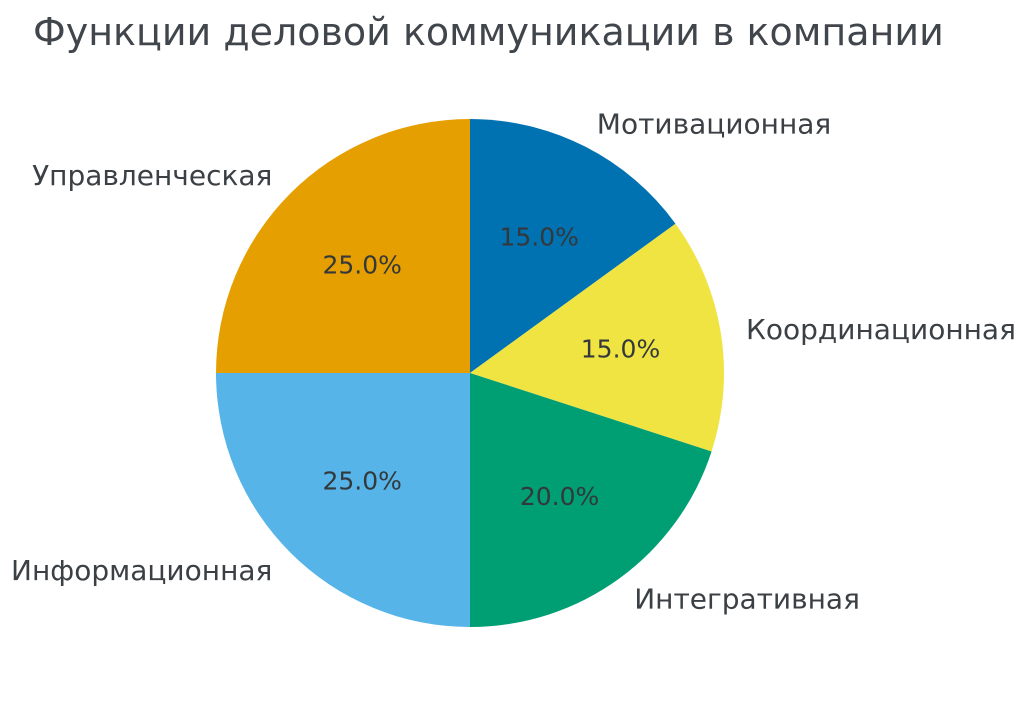 The width and height of the screenshot is (1024, 706). I want to click on chart-title: Функции деловой коммуникации в компании, so click(488, 32).